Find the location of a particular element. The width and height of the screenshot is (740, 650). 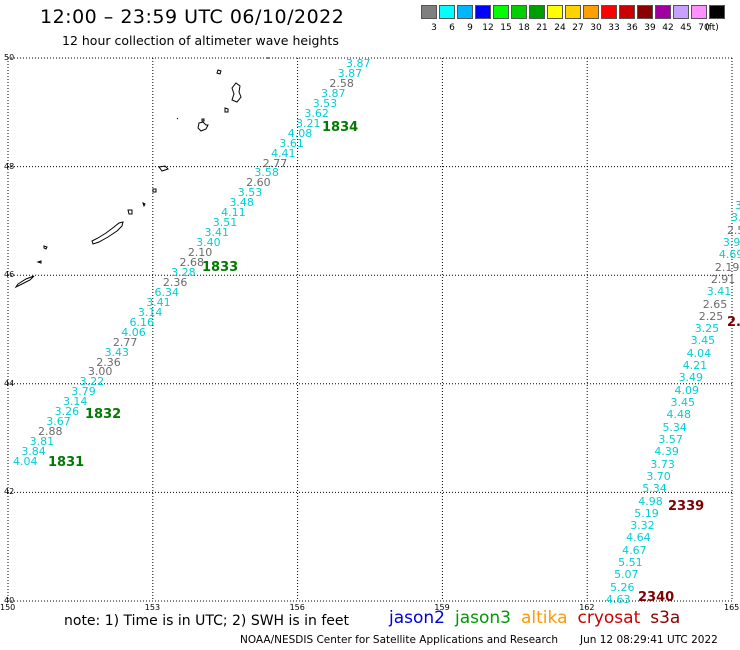

swh-value: 4.21 is located at coordinates (695, 366).